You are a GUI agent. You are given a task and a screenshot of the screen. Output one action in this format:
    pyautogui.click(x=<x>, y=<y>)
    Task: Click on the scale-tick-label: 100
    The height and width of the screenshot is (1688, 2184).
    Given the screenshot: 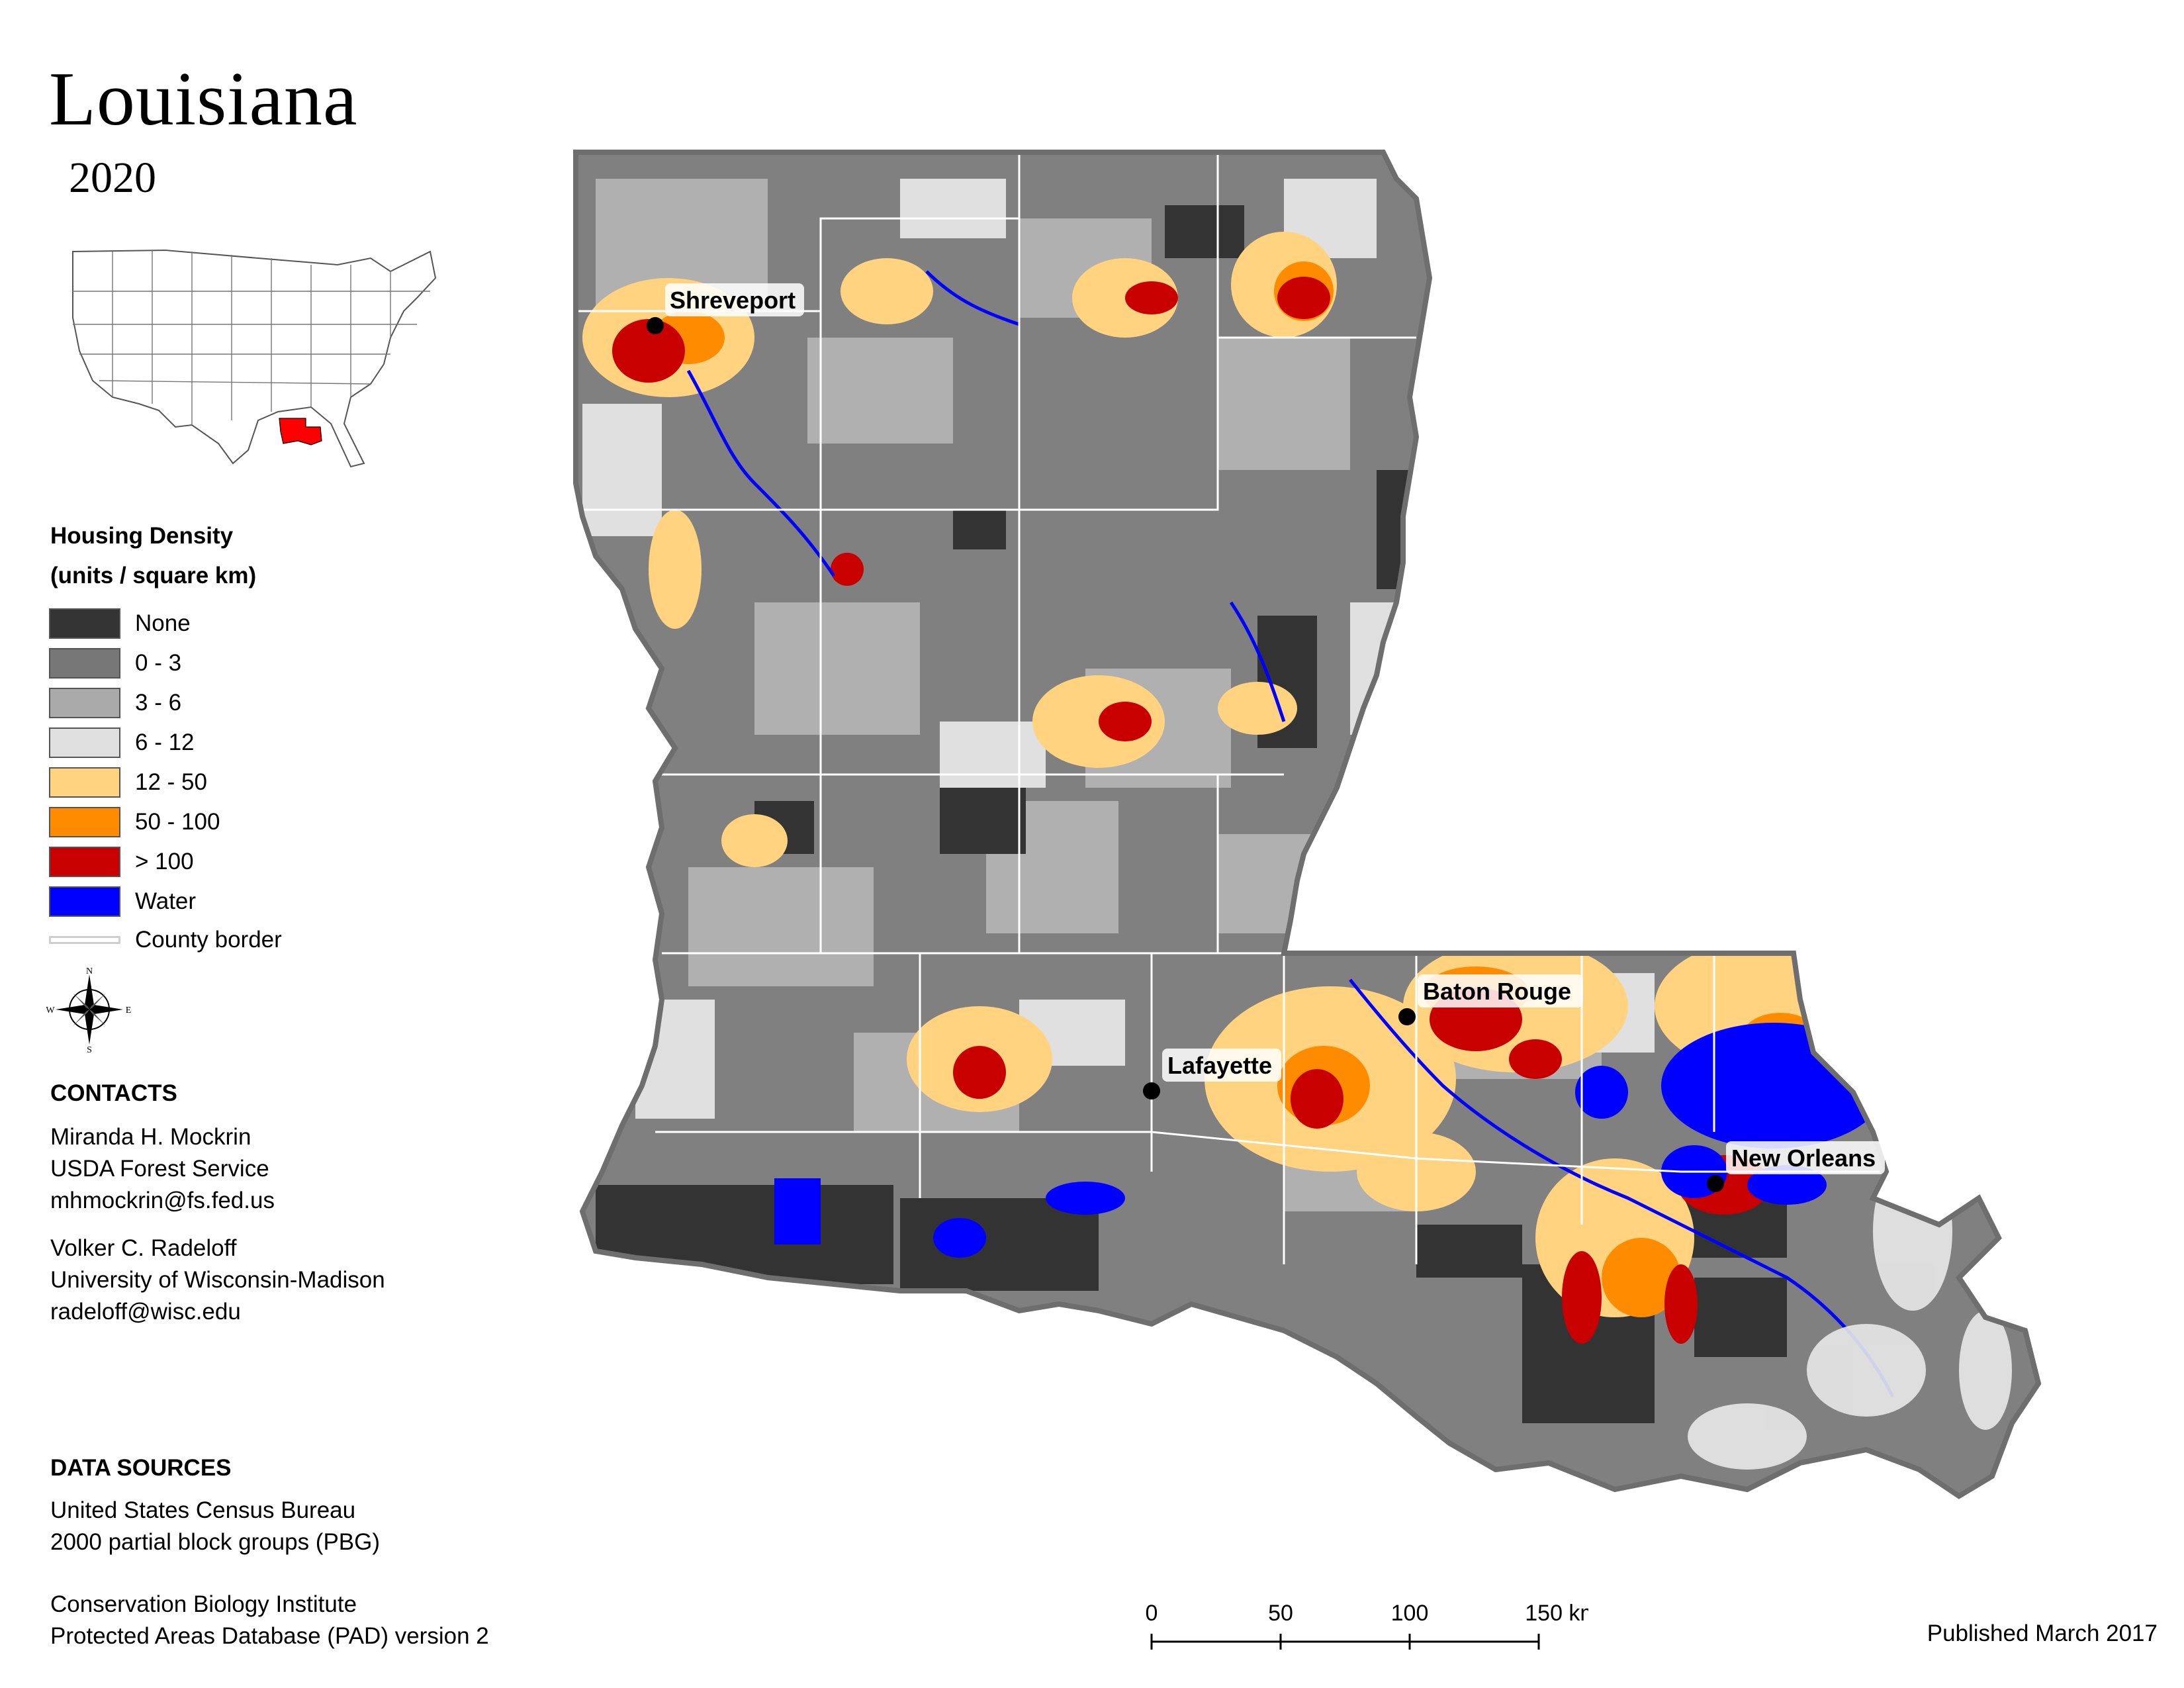 What is the action you would take?
    pyautogui.click(x=1410, y=1614)
    